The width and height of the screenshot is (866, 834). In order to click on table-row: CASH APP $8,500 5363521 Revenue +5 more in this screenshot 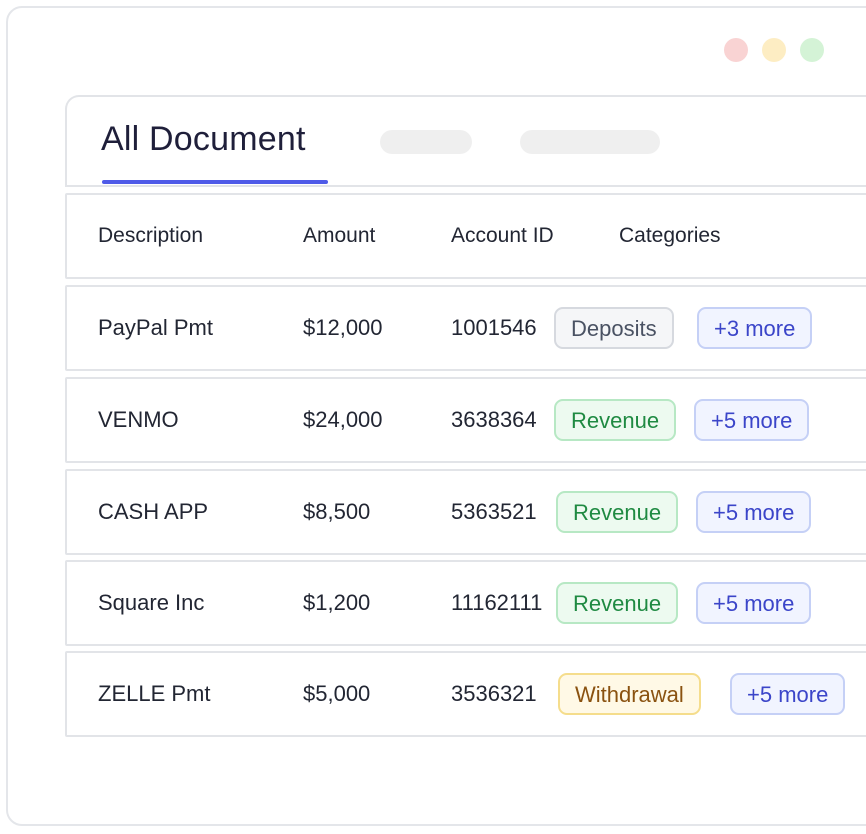, I will do `click(465, 512)`.